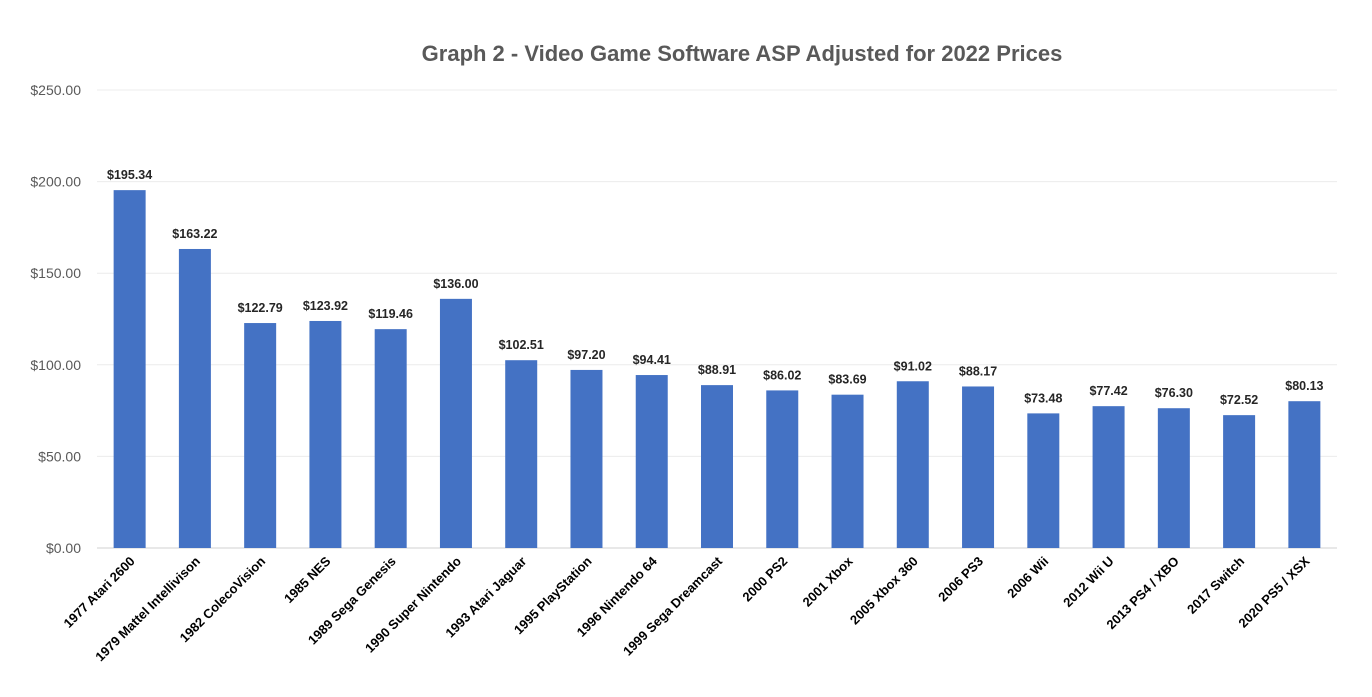 This screenshot has height=697, width=1372. I want to click on x-tick-label: 1985 NES, so click(307, 579).